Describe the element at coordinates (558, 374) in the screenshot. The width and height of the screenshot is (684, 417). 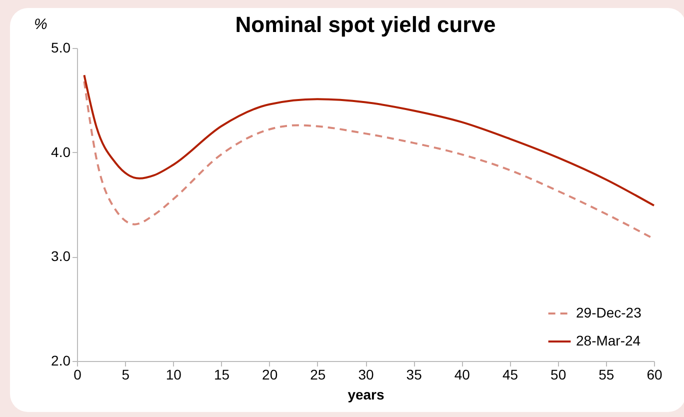
I see `x-tick-label: 50` at that location.